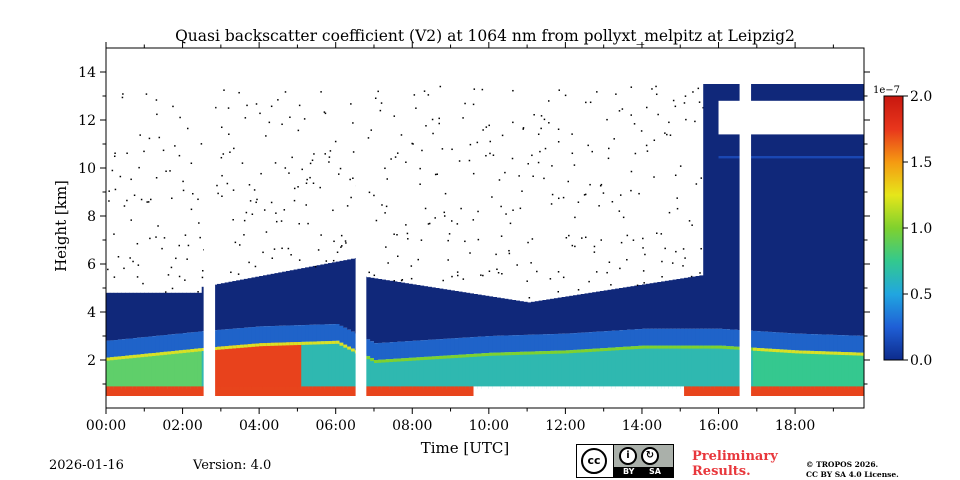 This screenshot has height=480, width=960. What do you see at coordinates (91, 265) in the screenshot?
I see `y-tick-label: 6` at bounding box center [91, 265].